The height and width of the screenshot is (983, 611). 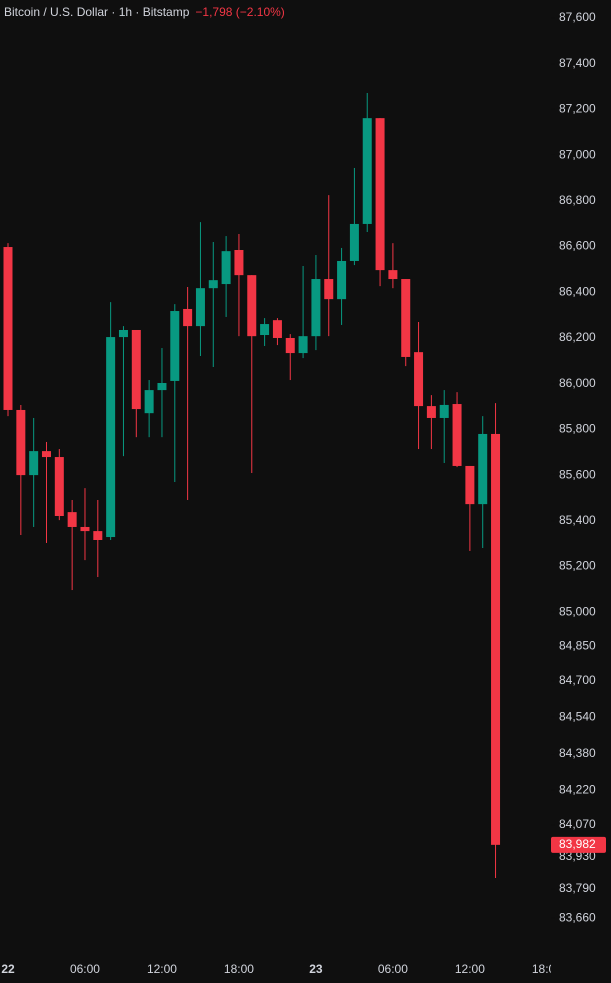 I want to click on price-axis, so click(x=581, y=491).